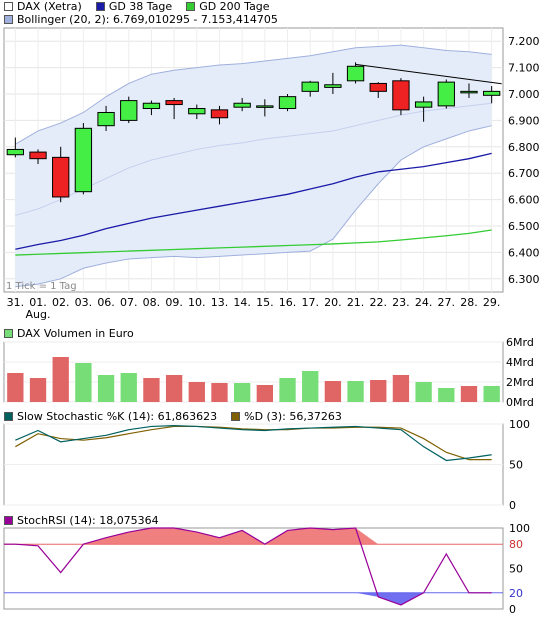  Describe the element at coordinates (84, 302) in the screenshot. I see `date-tick-label: 03.` at that location.